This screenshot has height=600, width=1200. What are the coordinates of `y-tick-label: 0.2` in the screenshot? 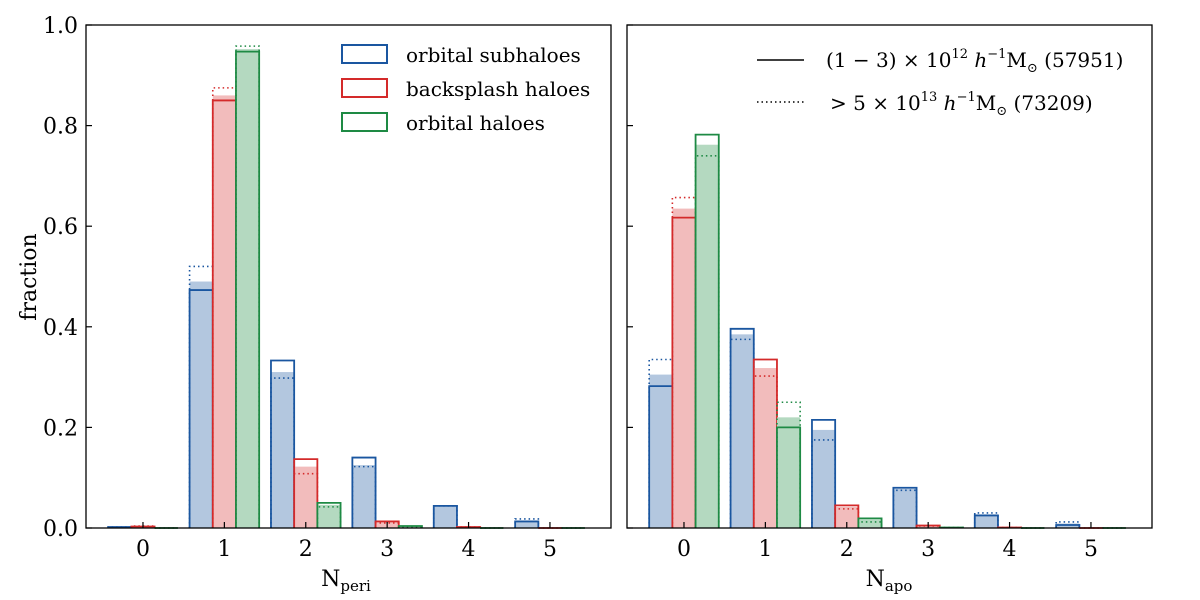 It's located at (60, 428).